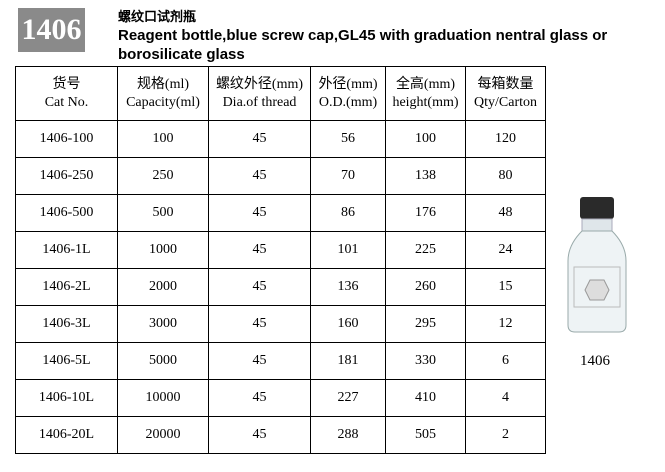  What do you see at coordinates (505, 361) in the screenshot?
I see `cell: 6` at bounding box center [505, 361].